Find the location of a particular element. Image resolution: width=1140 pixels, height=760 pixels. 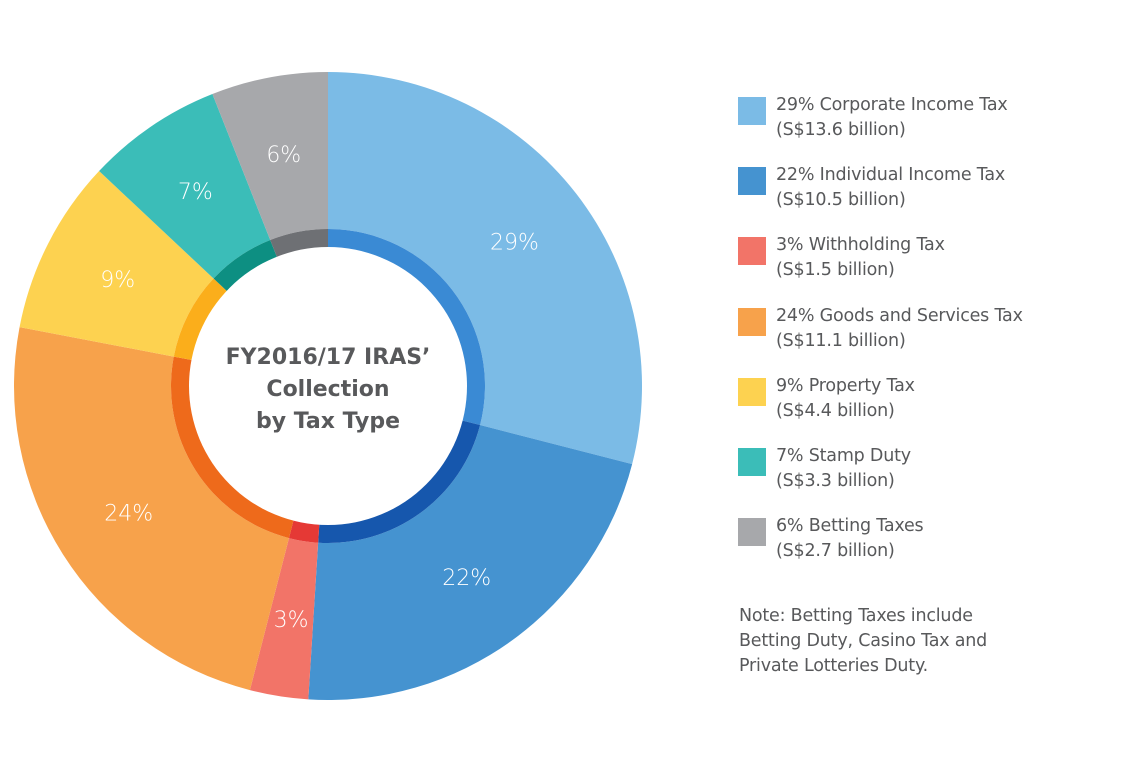

ring-segment-property-tax is located at coordinates (200, 319).